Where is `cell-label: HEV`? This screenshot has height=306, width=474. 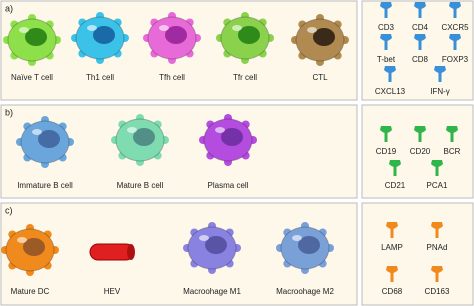 cell-label: HEV is located at coordinates (112, 291).